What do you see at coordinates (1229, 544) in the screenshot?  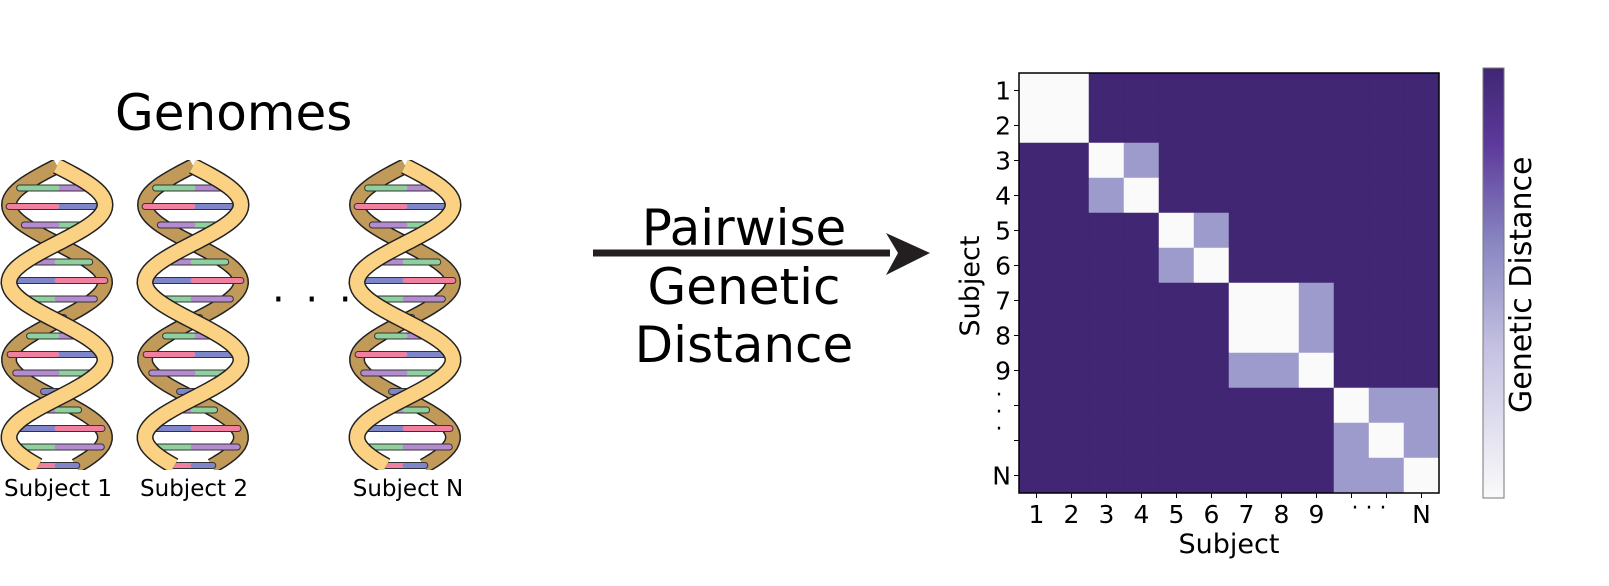 I see `x-axis-label: Subject` at bounding box center [1229, 544].